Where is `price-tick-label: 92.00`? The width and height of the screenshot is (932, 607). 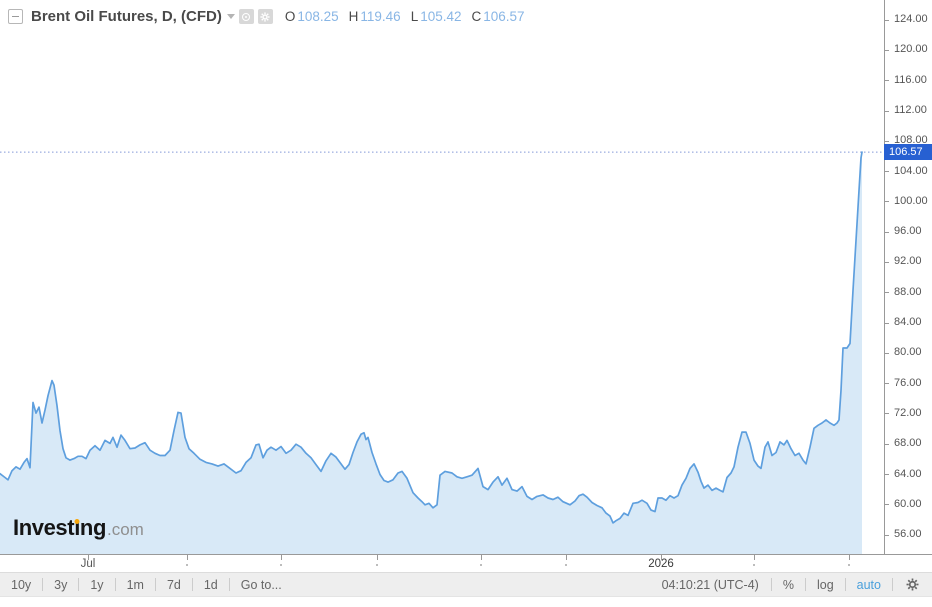
price-tick-label: 92.00 is located at coordinates (908, 261).